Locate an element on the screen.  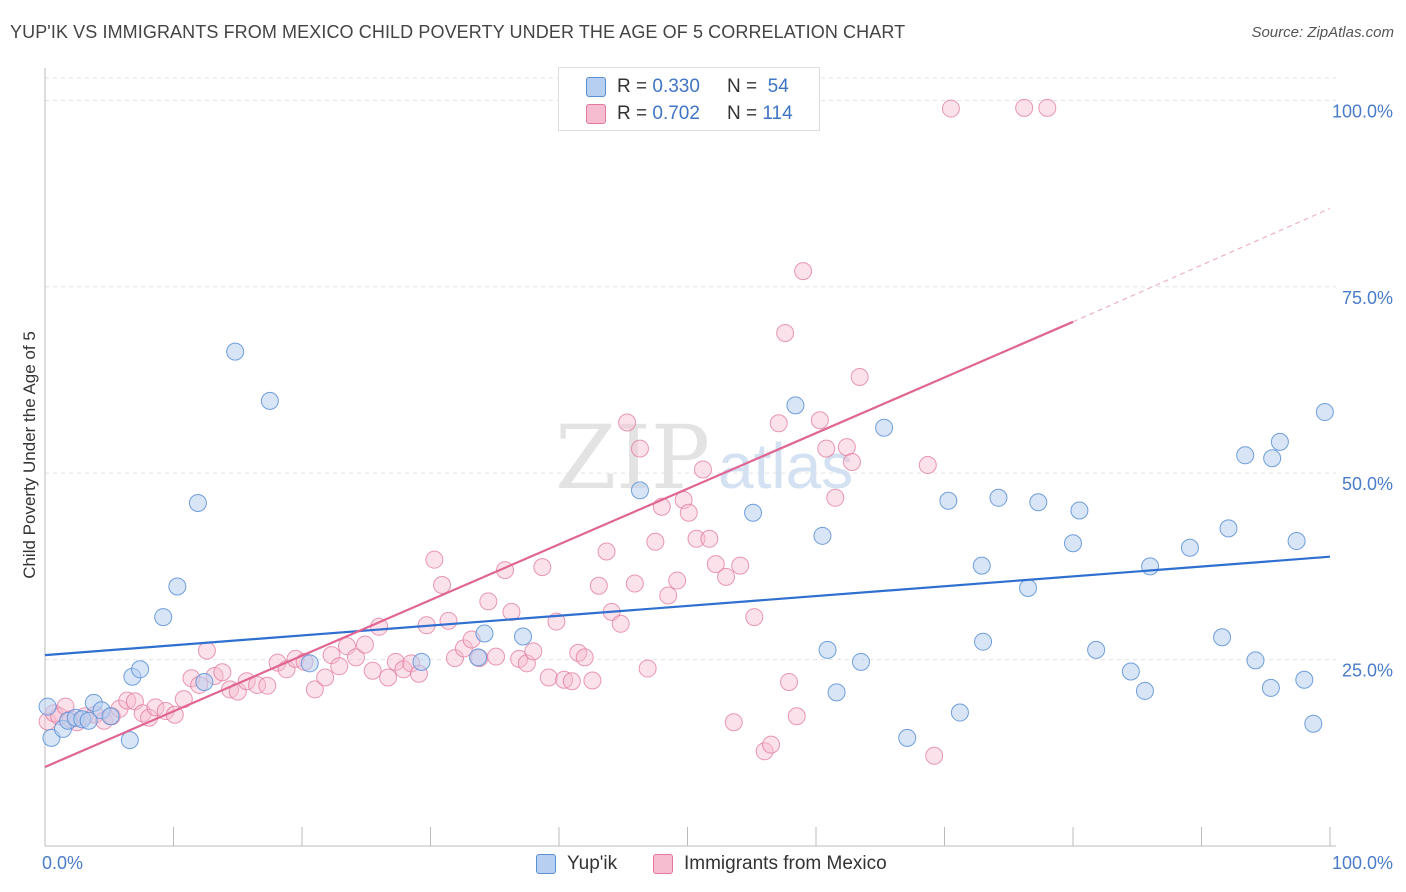
y-tick-label: 100.0% is located at coordinates (1362, 111).